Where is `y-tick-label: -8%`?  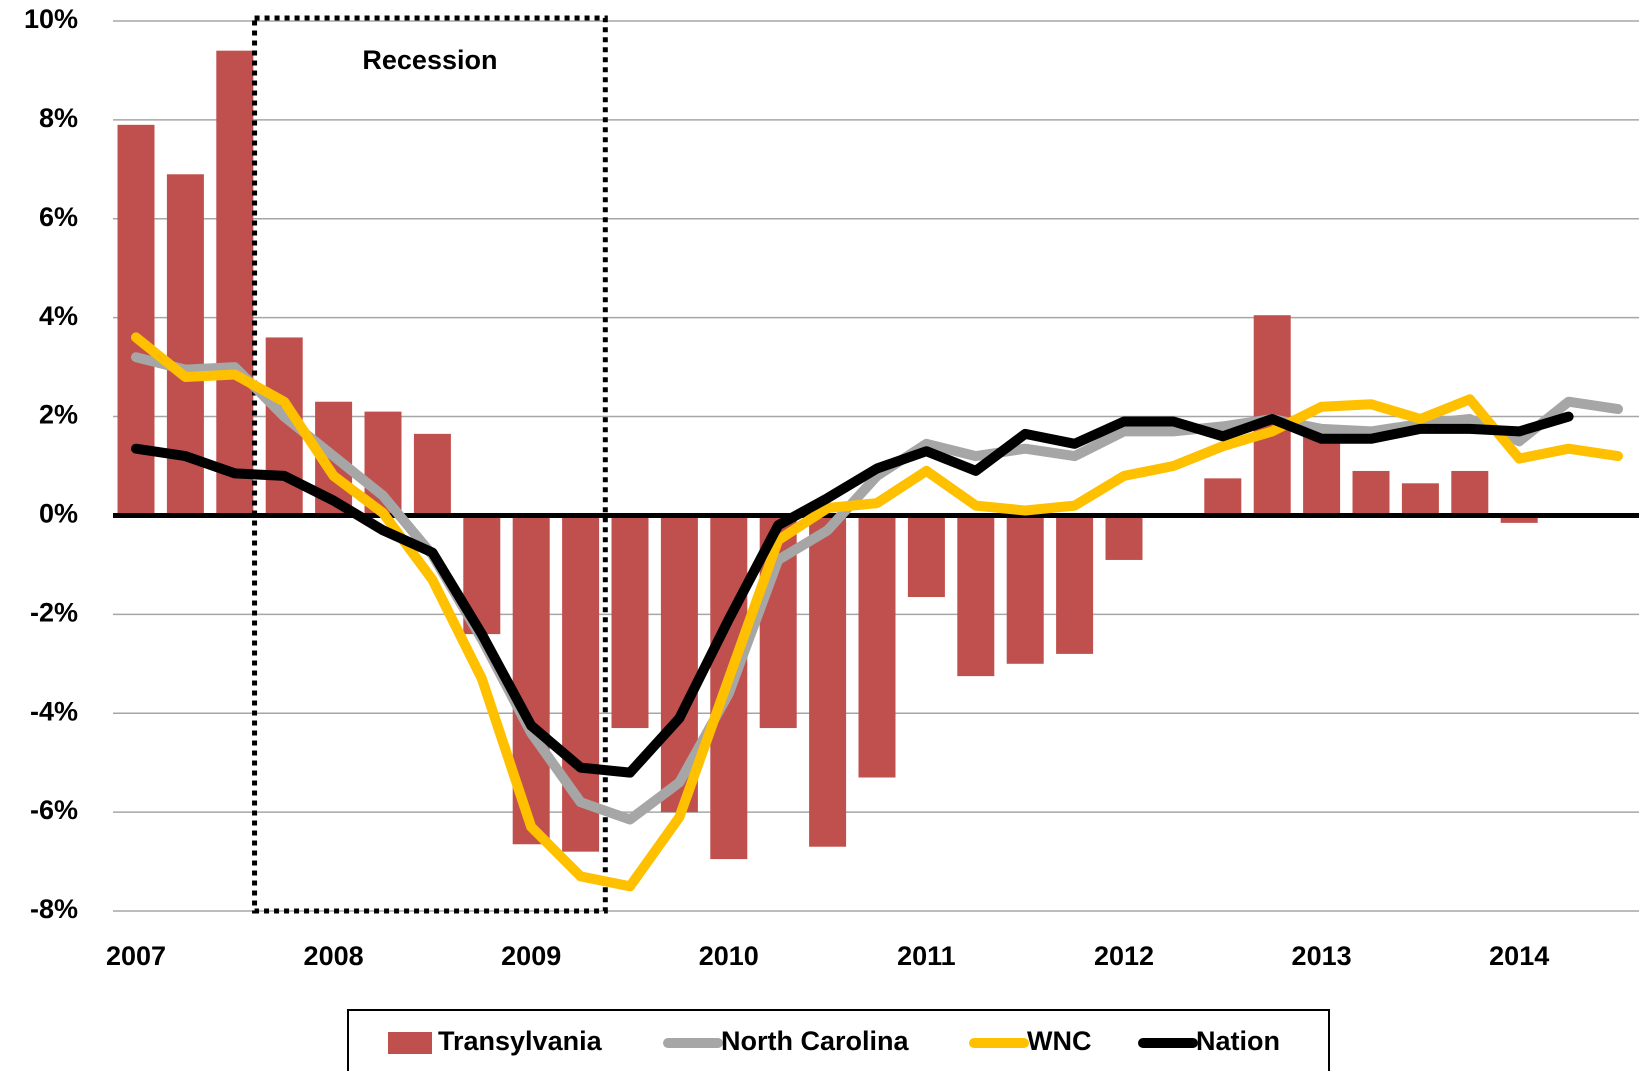
y-tick-label: -8% is located at coordinates (54, 909).